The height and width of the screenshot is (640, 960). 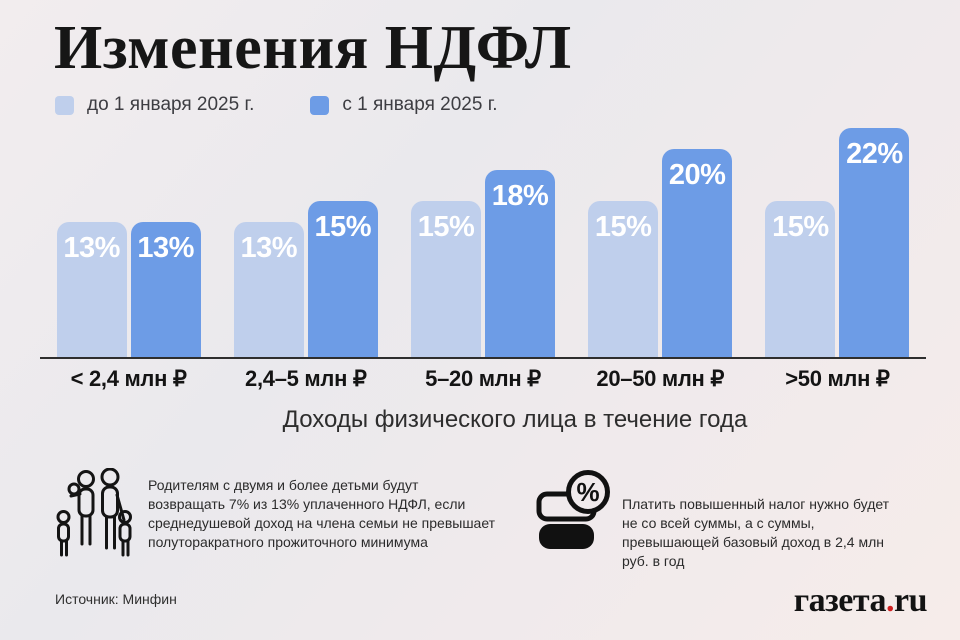 I want to click on bar-value-label: 18%, so click(x=520, y=196).